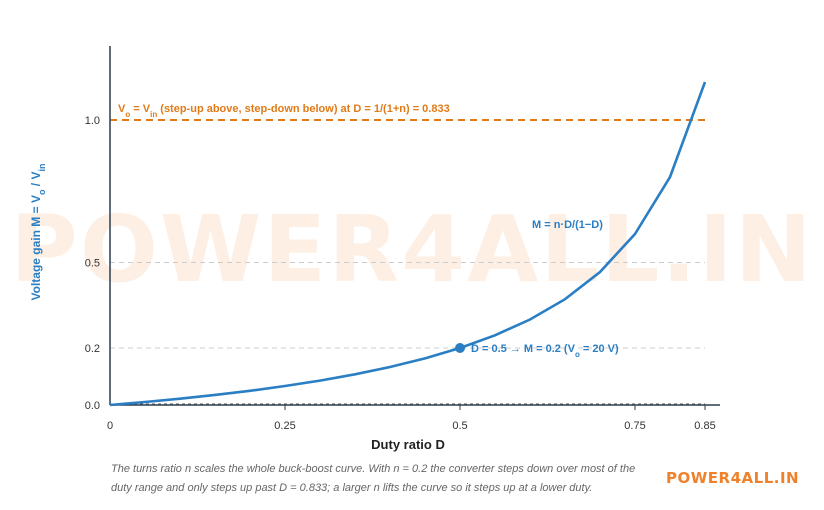  Describe the element at coordinates (459, 426) in the screenshot. I see `x-tick-label: 0.5` at that location.